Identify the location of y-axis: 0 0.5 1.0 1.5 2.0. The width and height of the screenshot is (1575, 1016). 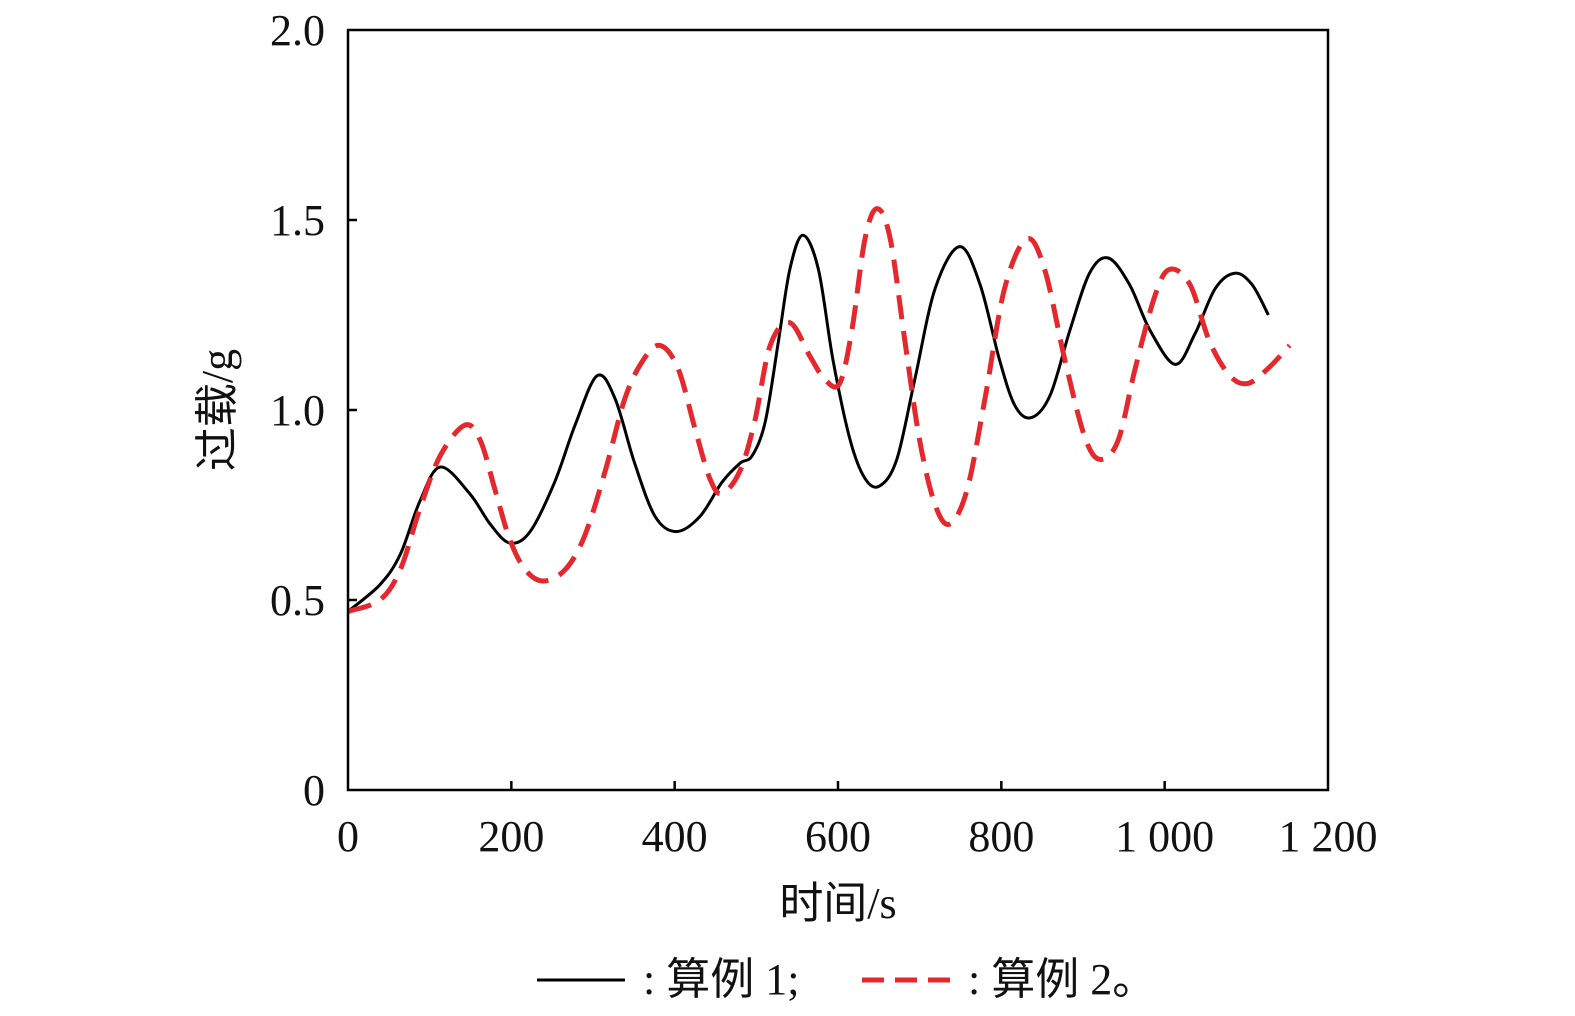
(313, 410).